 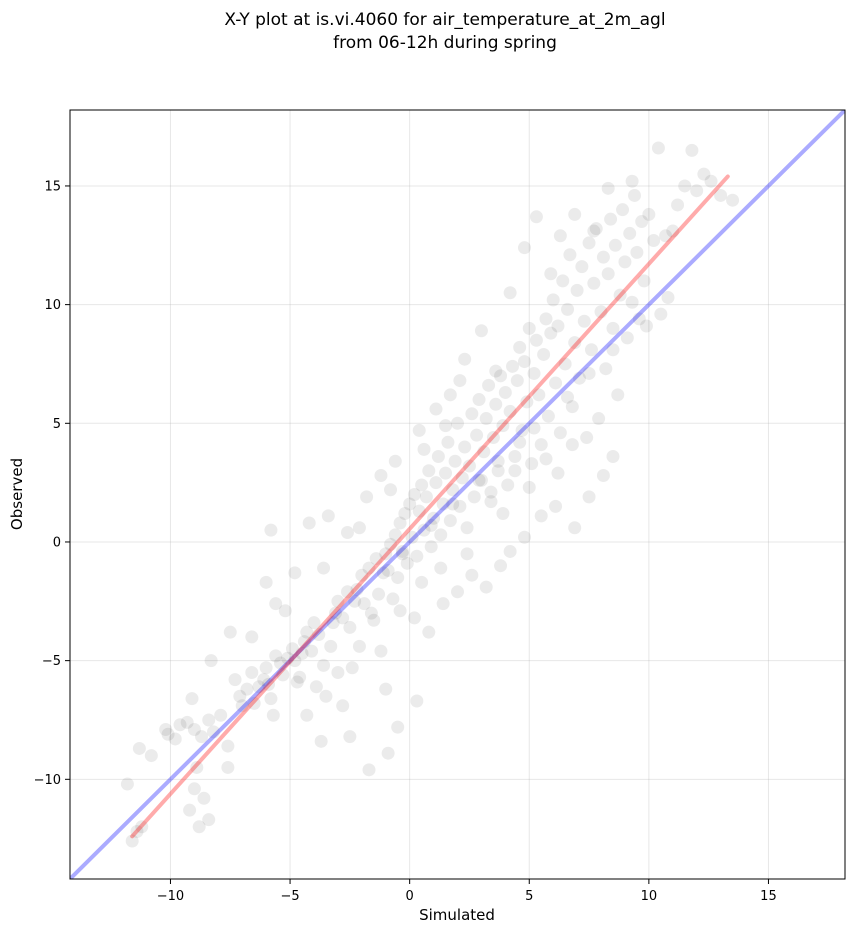 What do you see at coordinates (445, 43) in the screenshot?
I see `chart-title-line-2: from 06-12h during spring` at bounding box center [445, 43].